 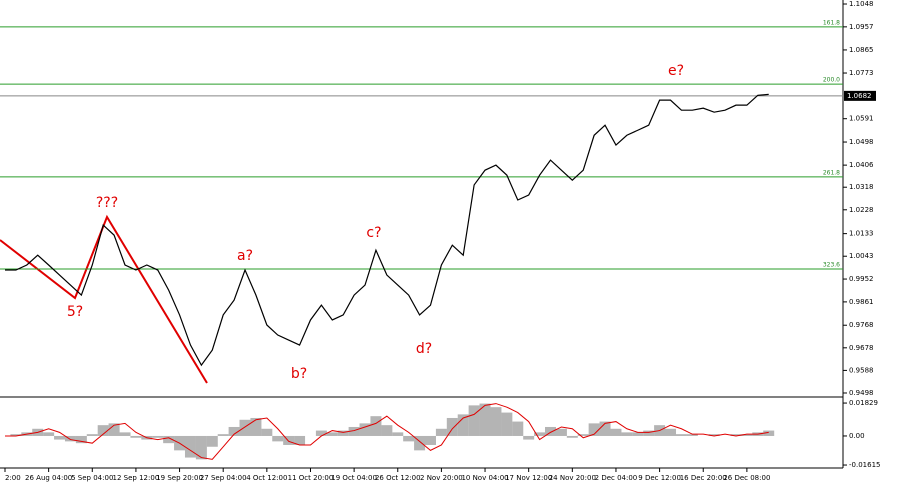 I want to click on fib-label: 323.6, so click(x=831, y=265).